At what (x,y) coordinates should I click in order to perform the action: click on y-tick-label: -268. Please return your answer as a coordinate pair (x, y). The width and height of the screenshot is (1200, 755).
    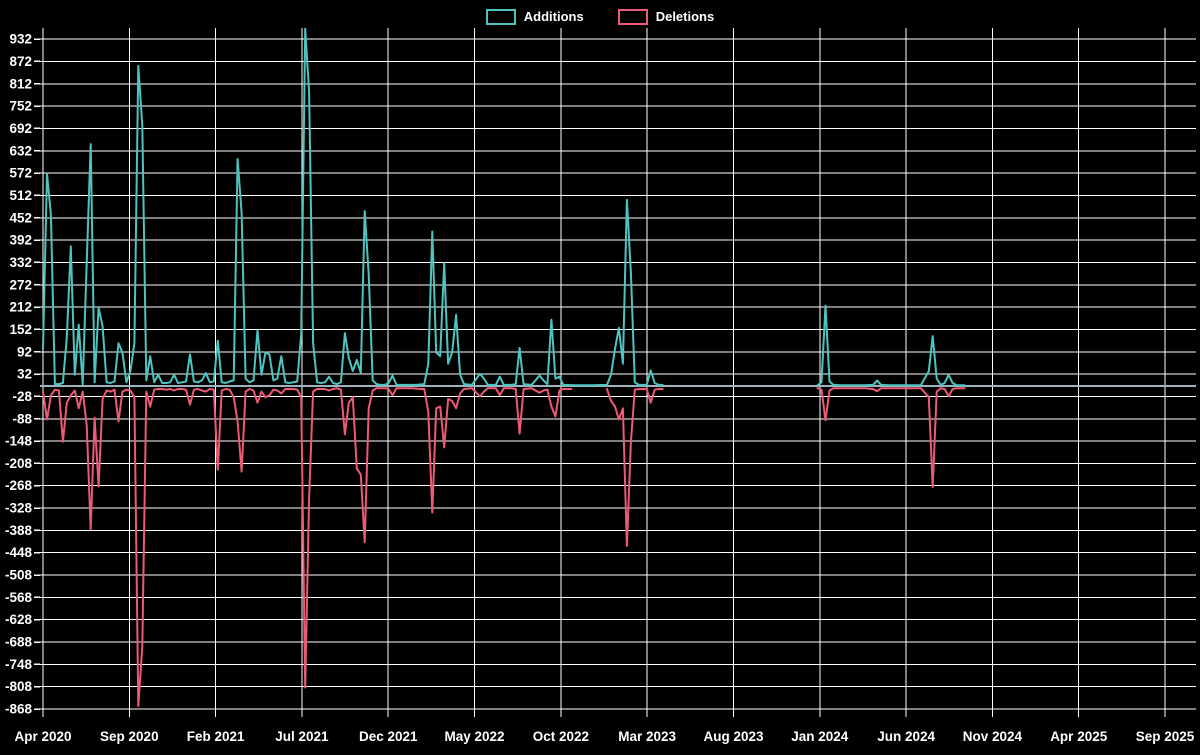
    Looking at the image, I should click on (19, 485).